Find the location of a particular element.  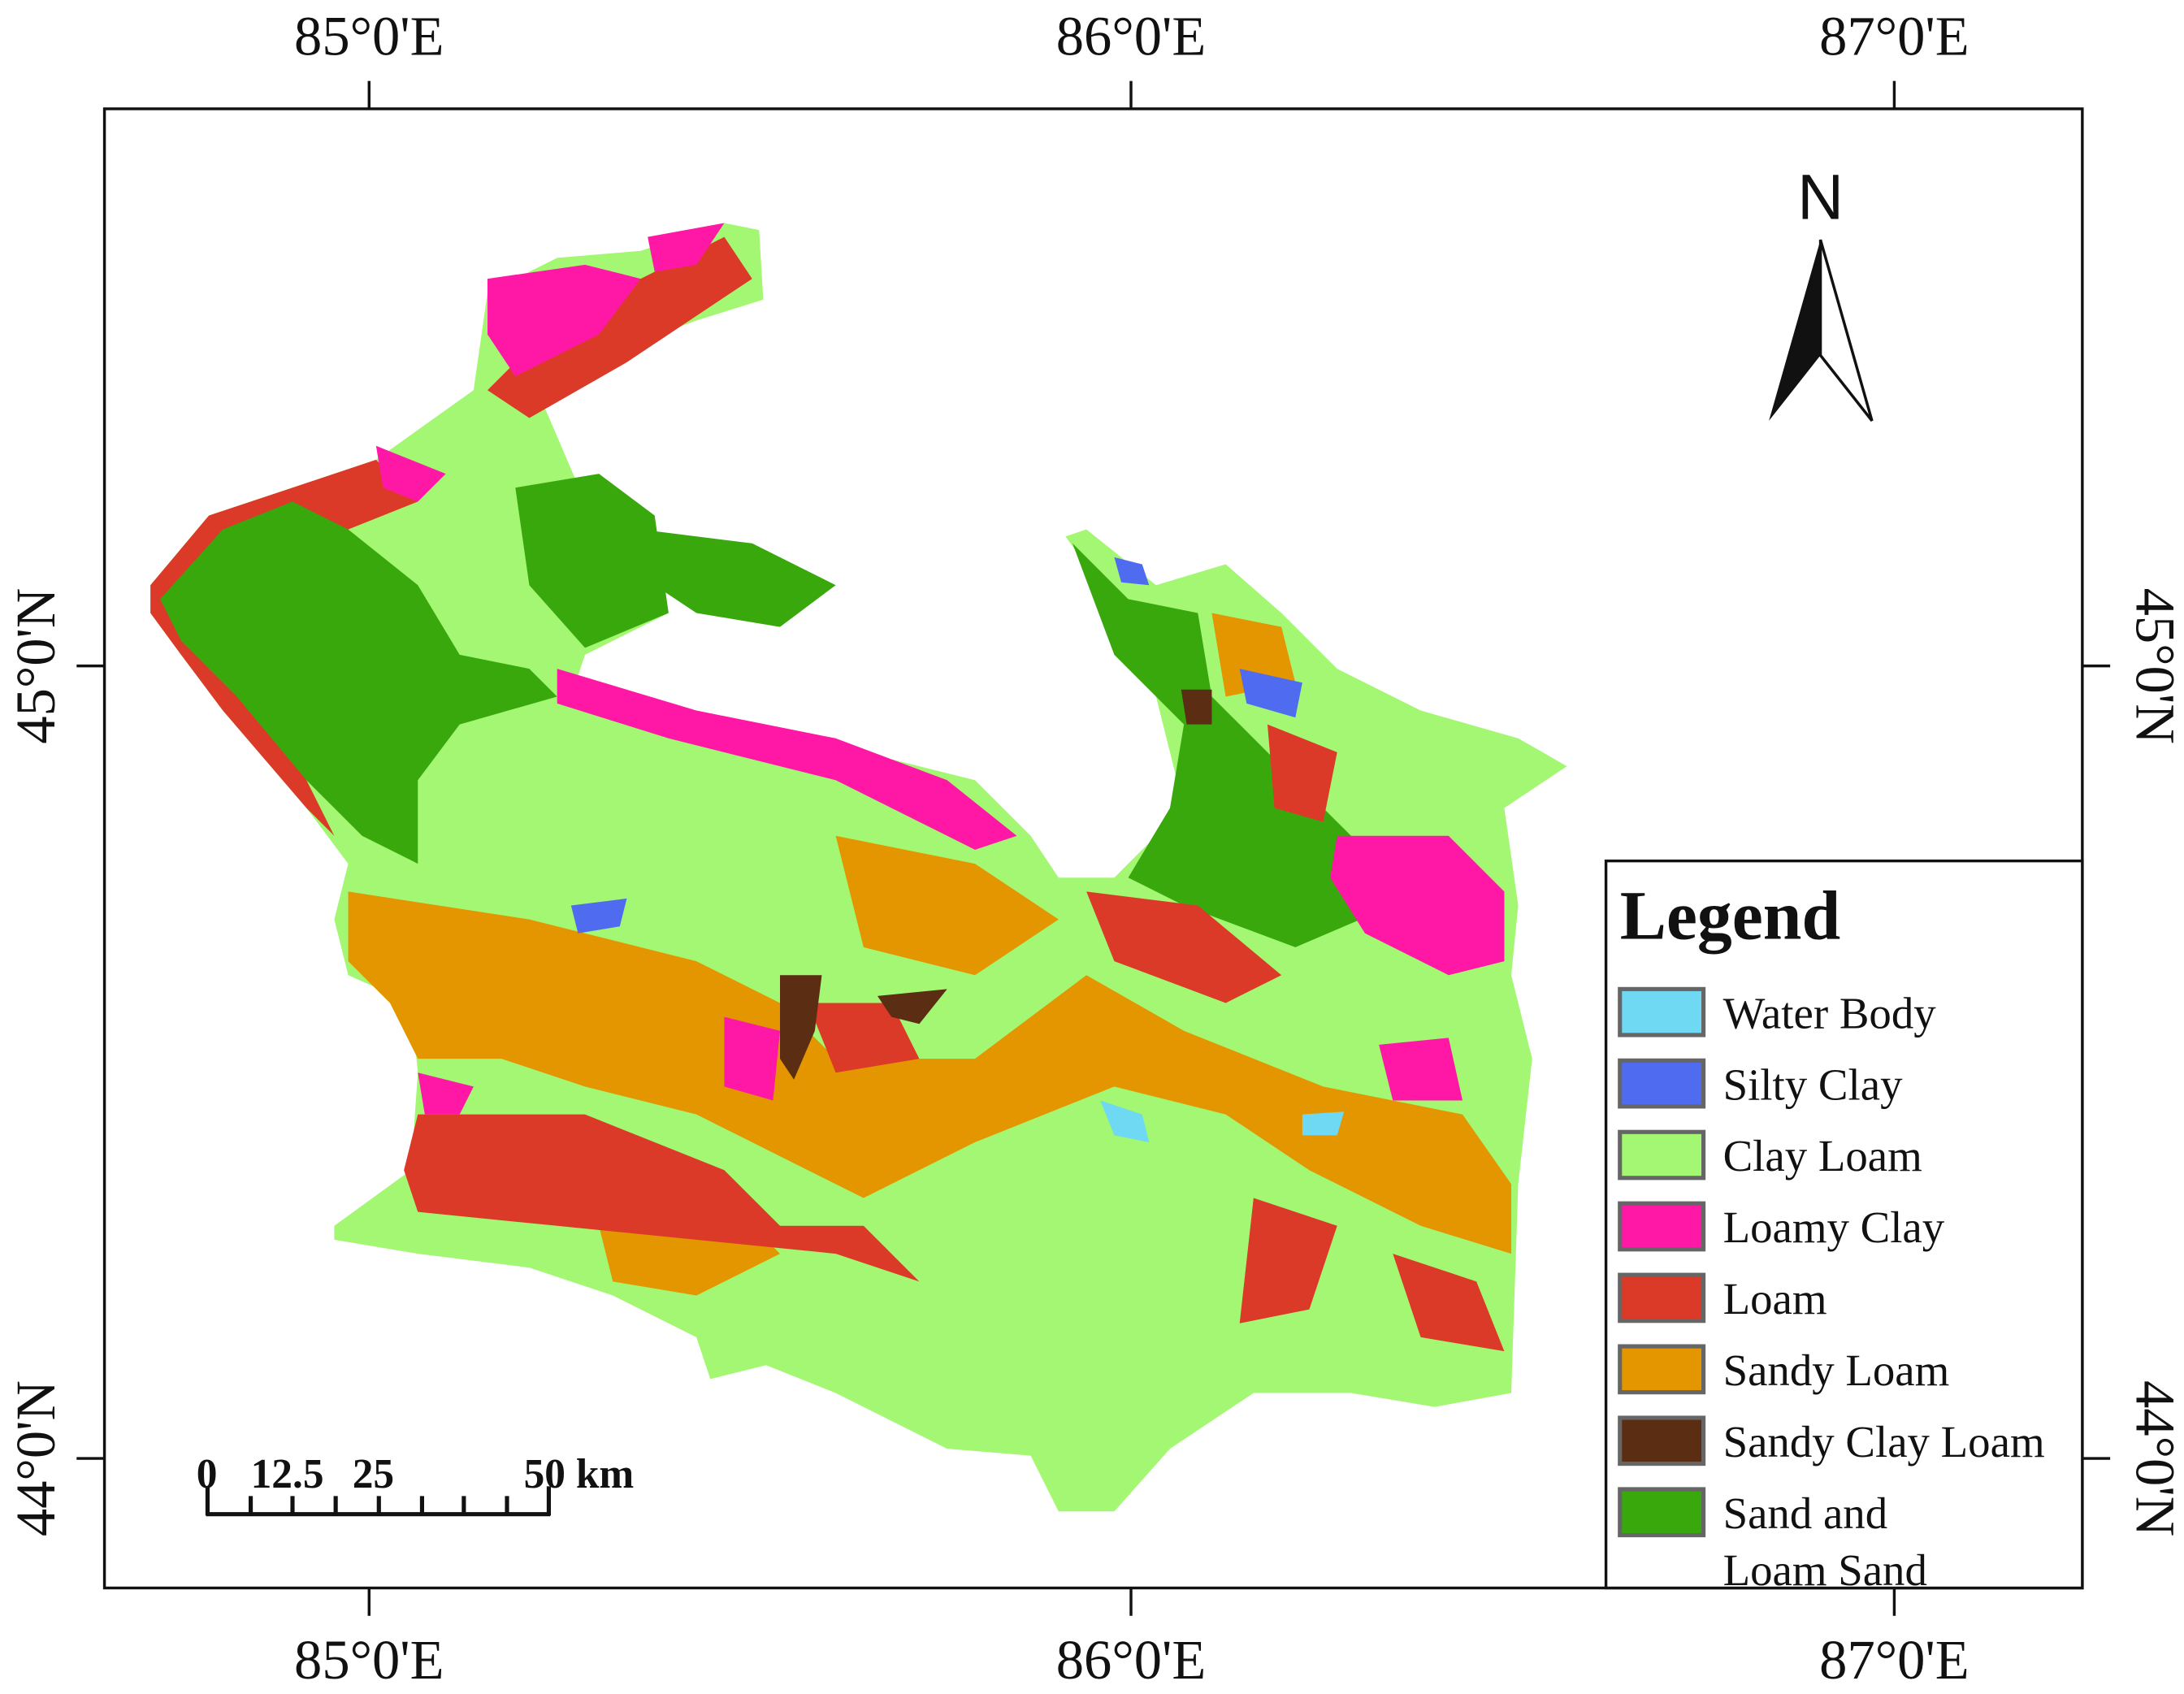

legend-label: Loamy Clay is located at coordinates (1834, 1227).